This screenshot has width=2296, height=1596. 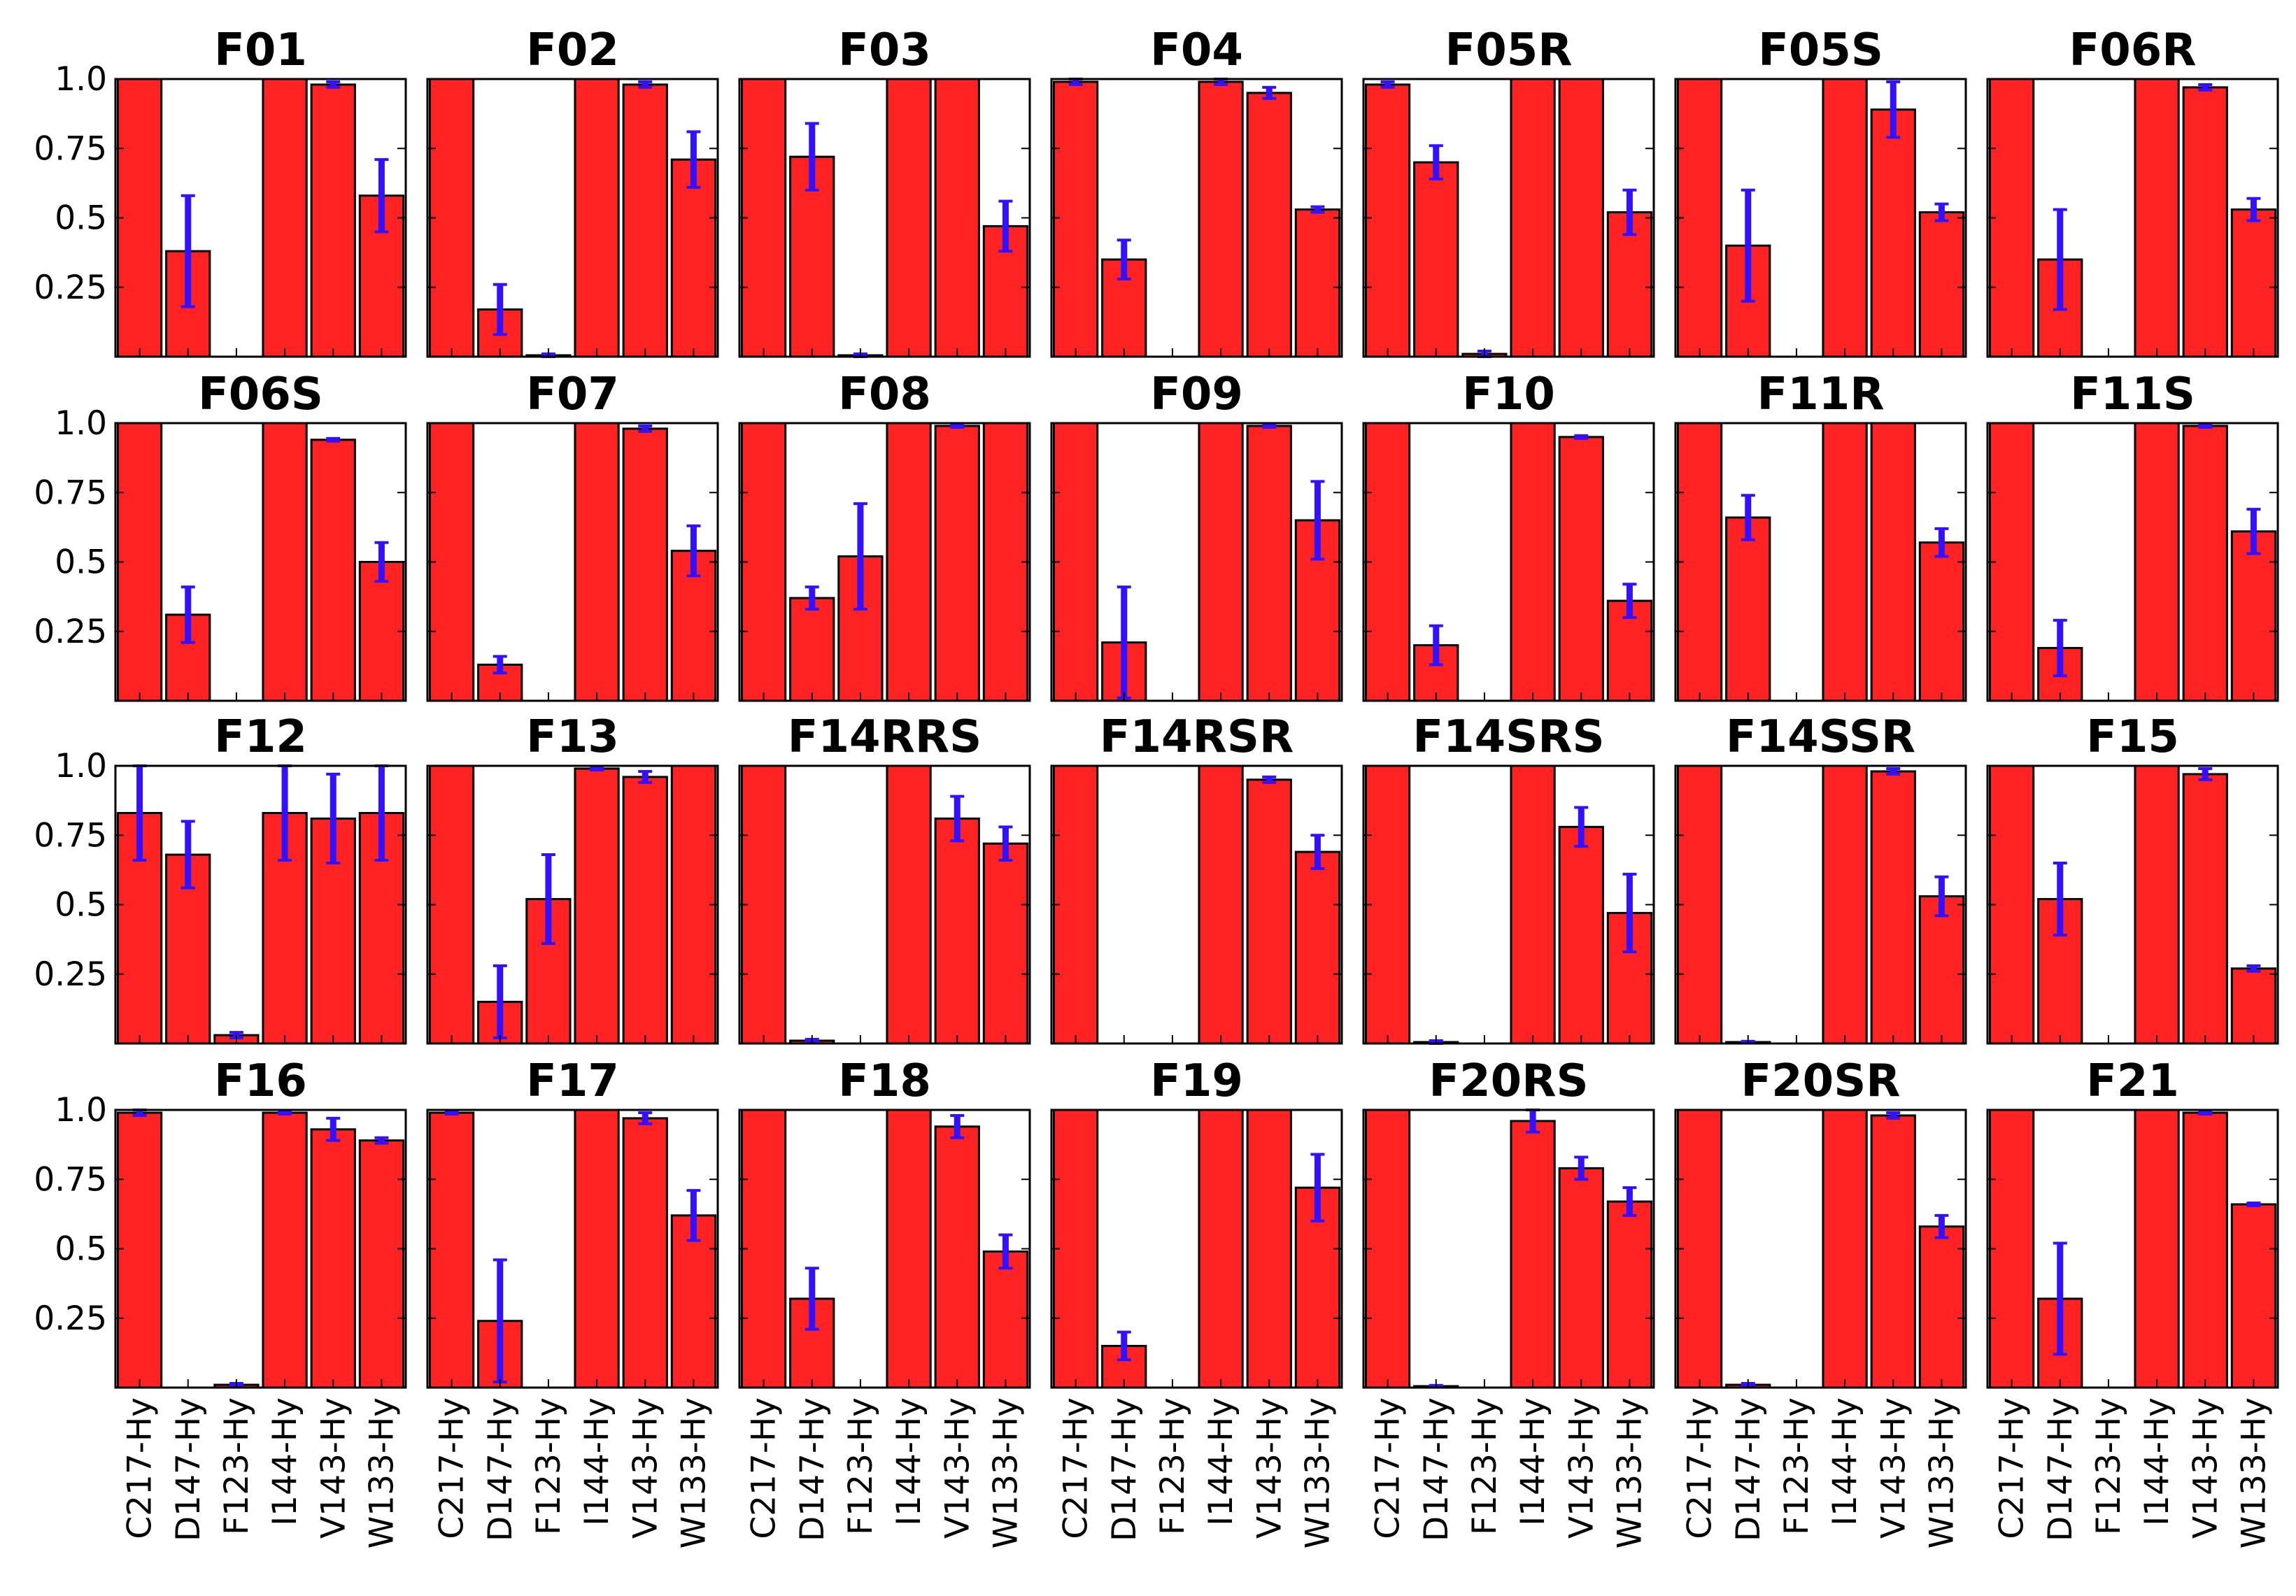 What do you see at coordinates (2132, 535) in the screenshot?
I see `panel-f11s: F11S` at bounding box center [2132, 535].